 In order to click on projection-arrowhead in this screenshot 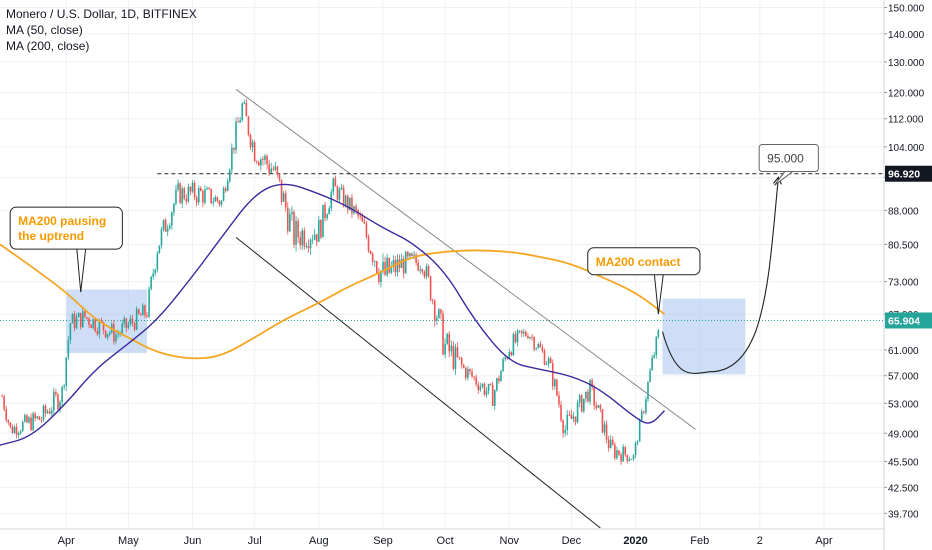, I will do `click(777, 180)`.